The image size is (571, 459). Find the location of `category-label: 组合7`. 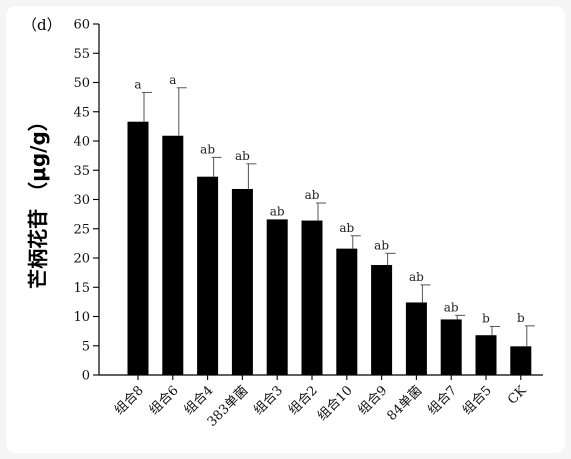

category-label: 组合7 is located at coordinates (442, 400).